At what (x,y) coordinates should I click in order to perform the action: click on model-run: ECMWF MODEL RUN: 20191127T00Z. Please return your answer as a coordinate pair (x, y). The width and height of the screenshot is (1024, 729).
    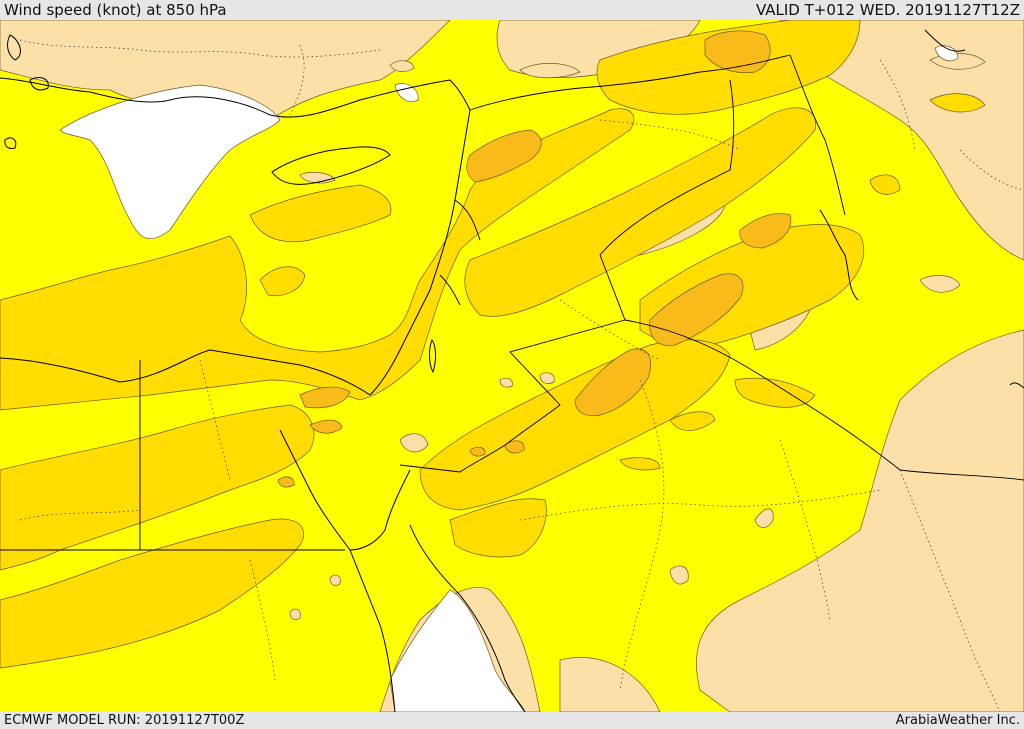
    Looking at the image, I should click on (124, 720).